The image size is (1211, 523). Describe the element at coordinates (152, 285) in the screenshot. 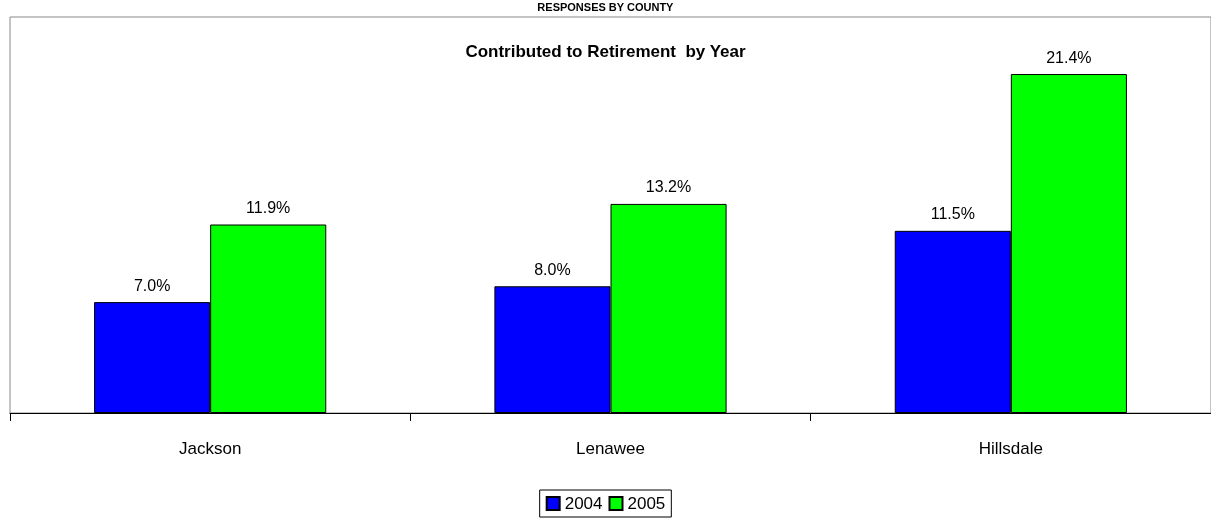

I see `data-label: 7.0%` at that location.